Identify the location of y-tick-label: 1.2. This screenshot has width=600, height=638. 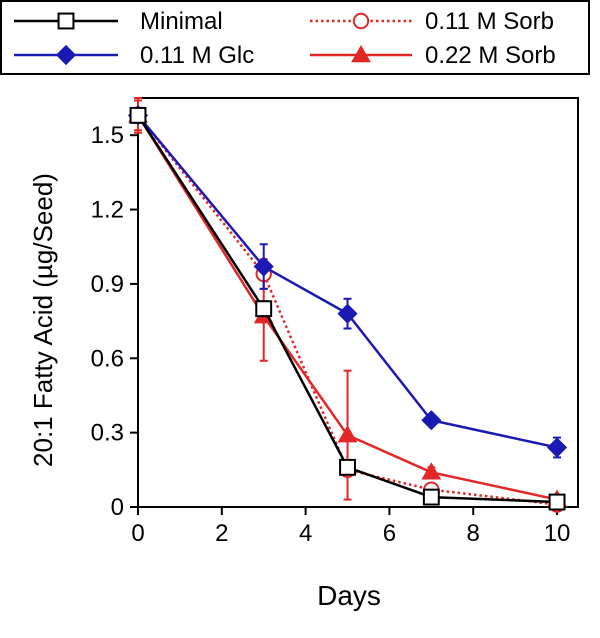
(107, 210).